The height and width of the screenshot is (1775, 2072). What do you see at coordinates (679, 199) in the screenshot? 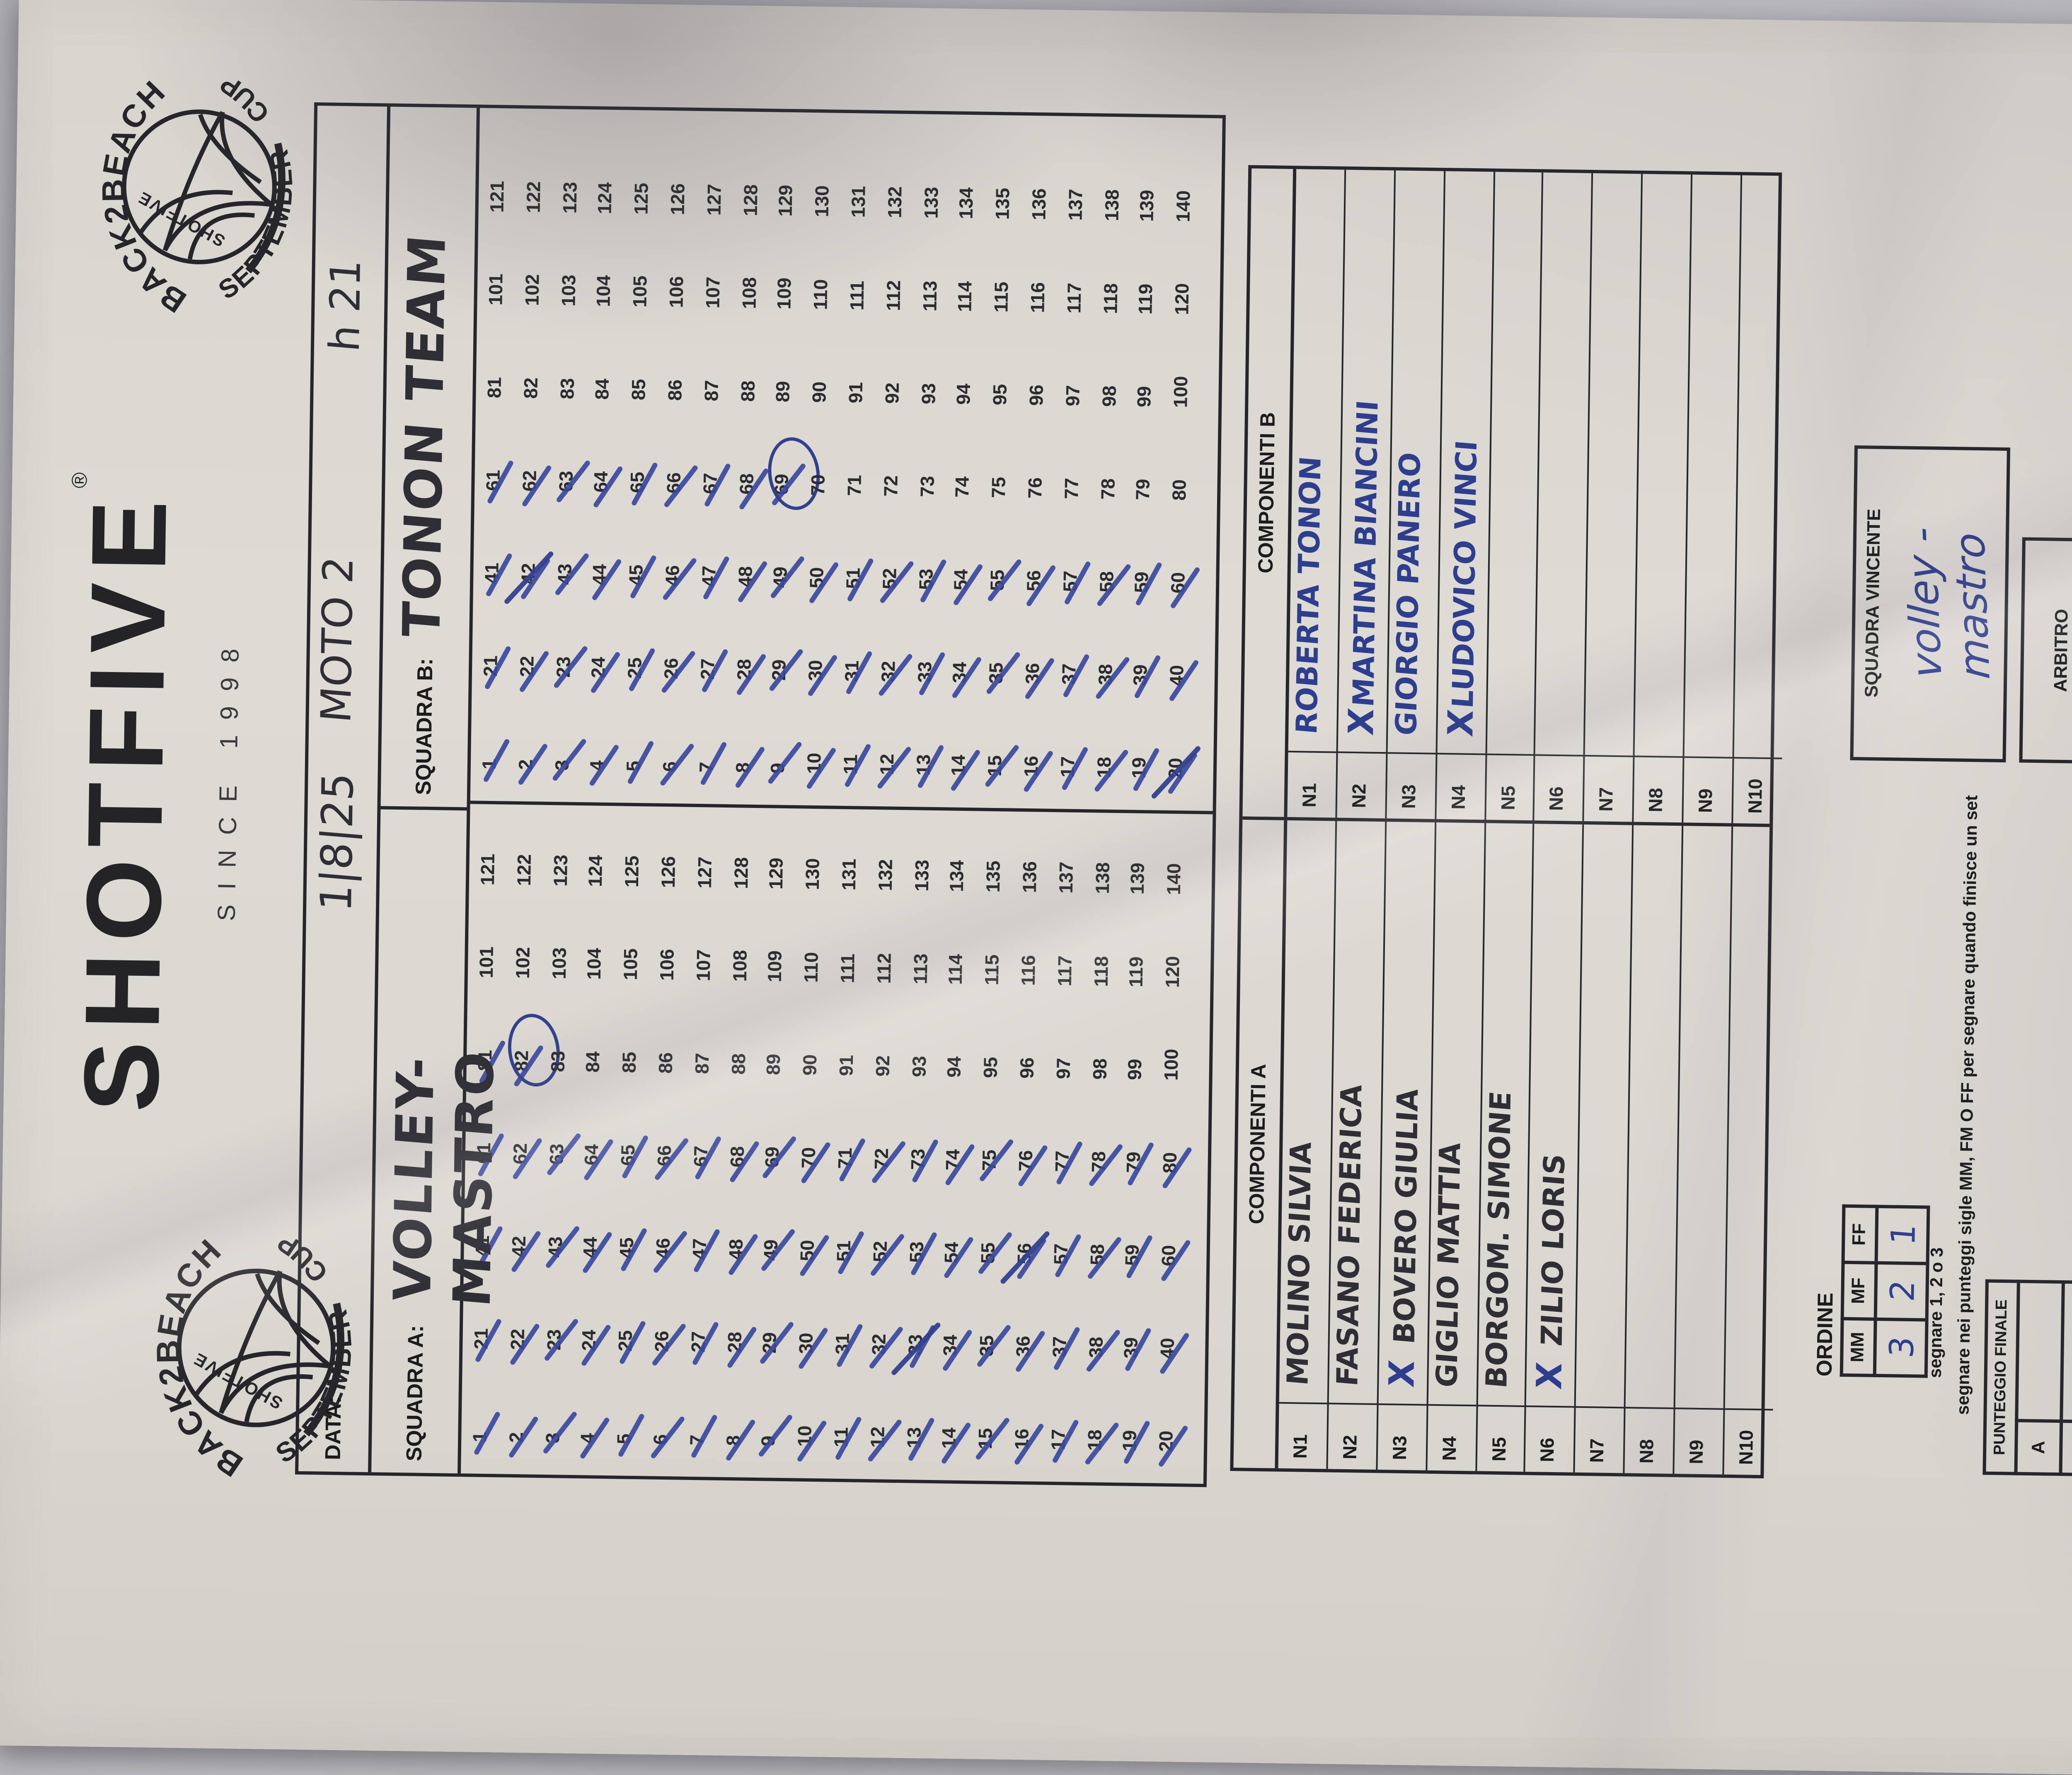
I see `score-number: 126` at bounding box center [679, 199].